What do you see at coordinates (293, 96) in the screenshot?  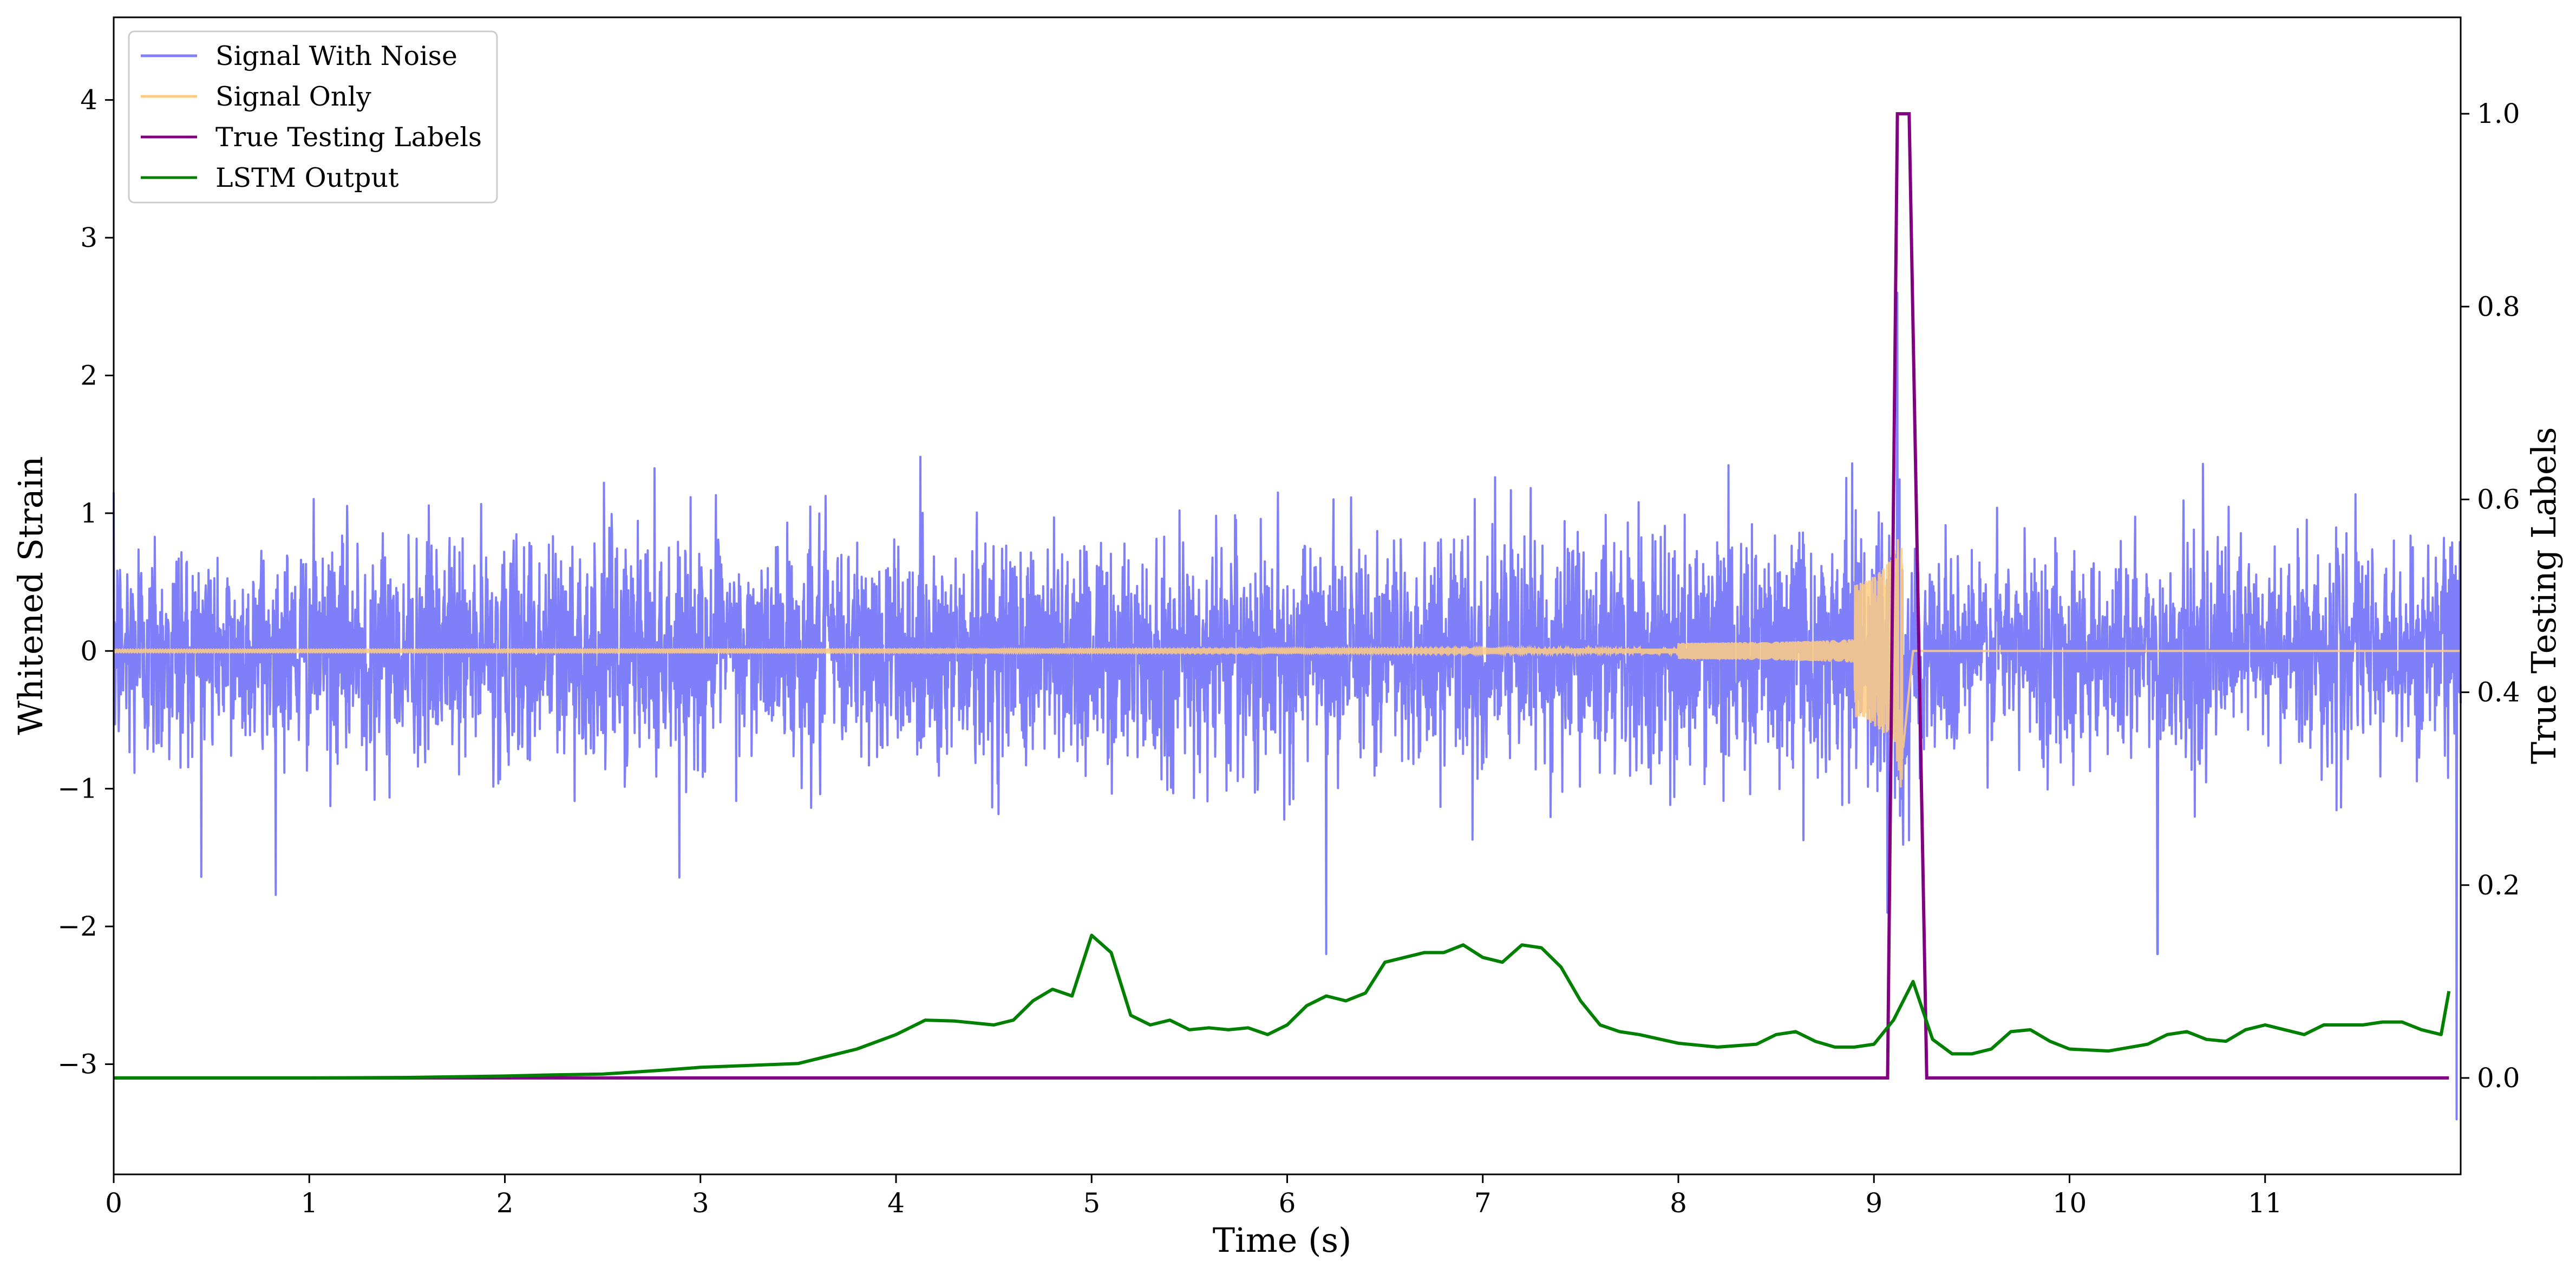 I see `legend-label-signal-only: Signal Only` at bounding box center [293, 96].